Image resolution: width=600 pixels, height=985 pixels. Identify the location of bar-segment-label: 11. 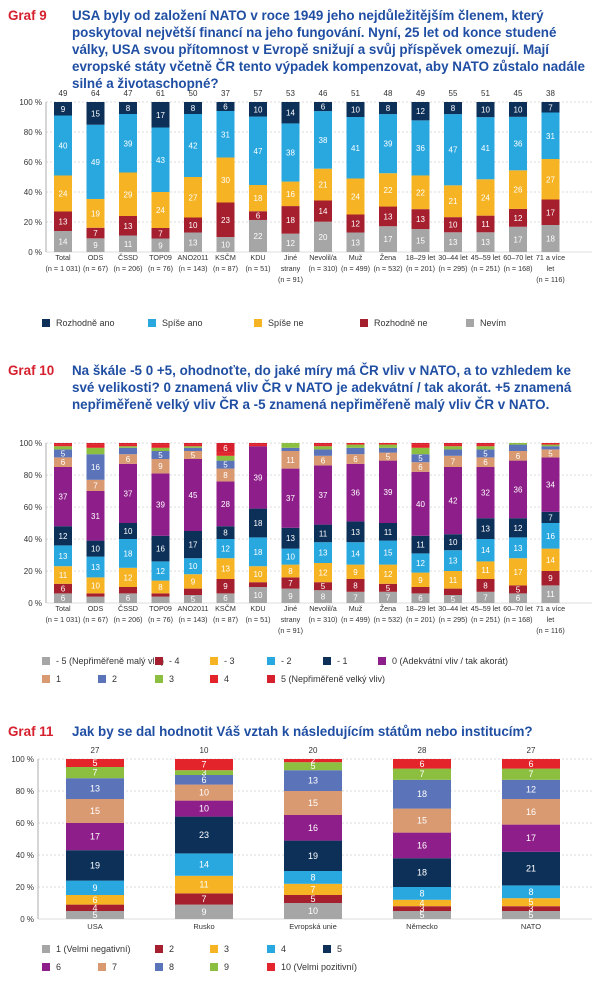
(63, 575).